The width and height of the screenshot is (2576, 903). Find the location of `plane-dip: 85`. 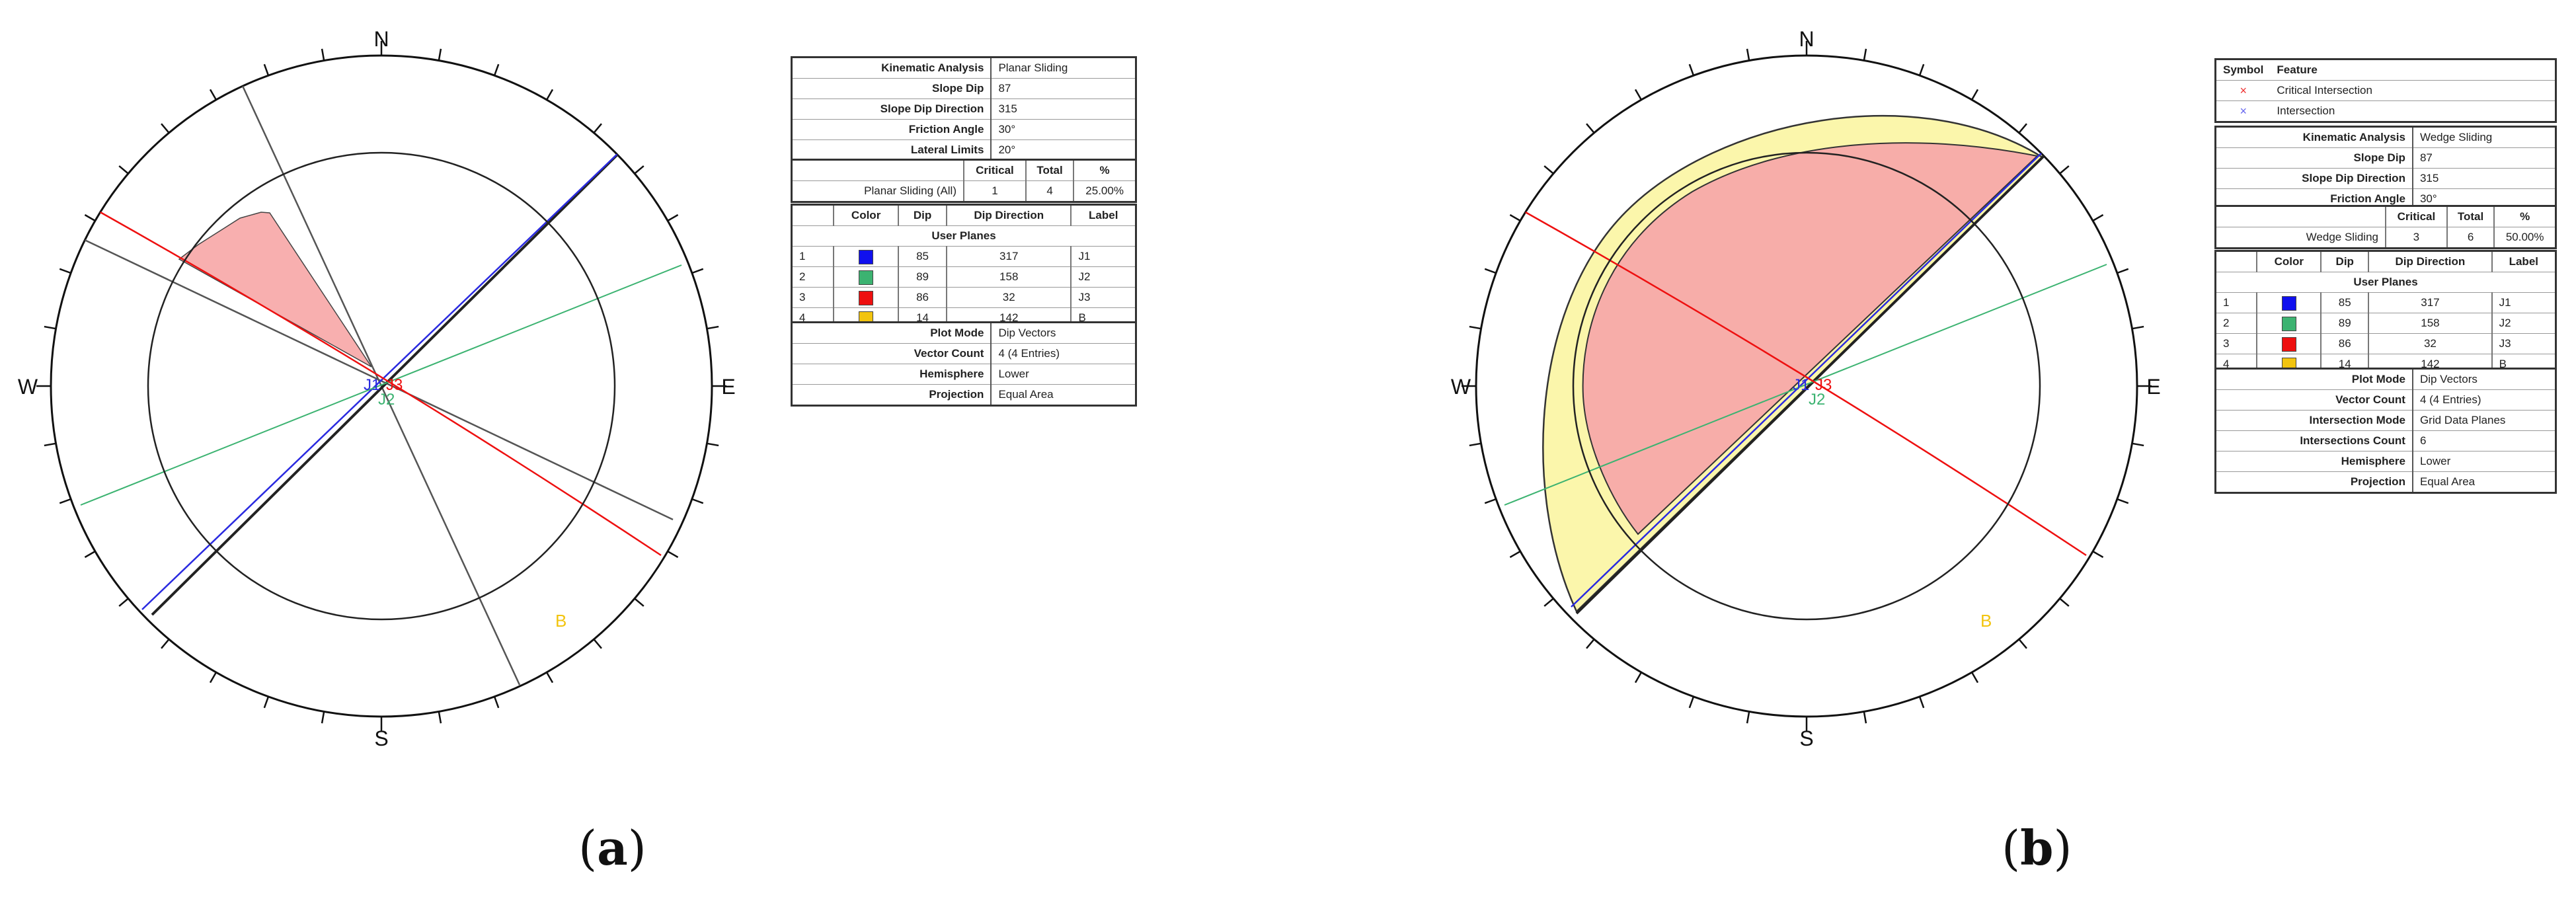

plane-dip: 85 is located at coordinates (2344, 302).